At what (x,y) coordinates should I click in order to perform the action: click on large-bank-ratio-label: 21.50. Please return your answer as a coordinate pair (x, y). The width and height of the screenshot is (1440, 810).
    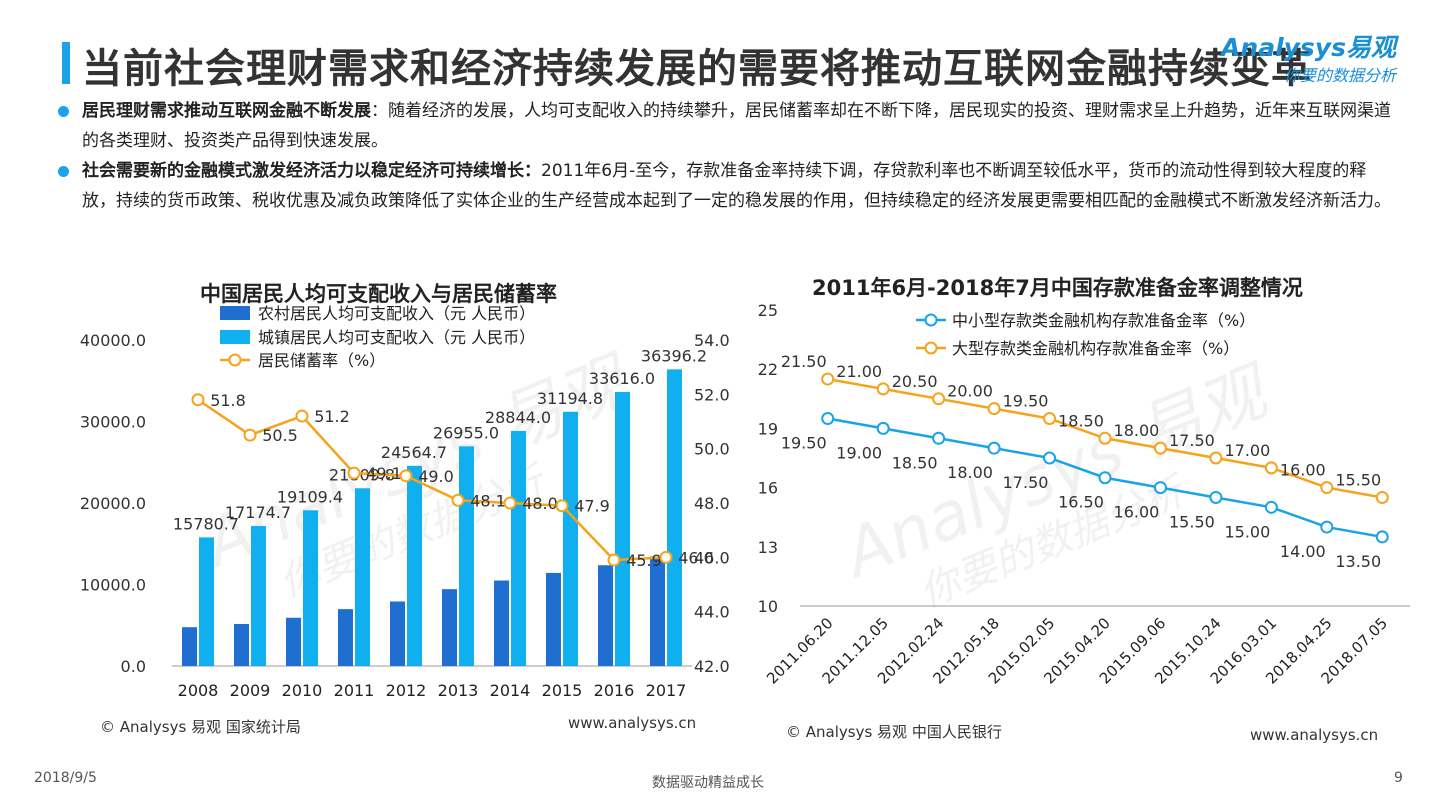
    Looking at the image, I should click on (804, 361).